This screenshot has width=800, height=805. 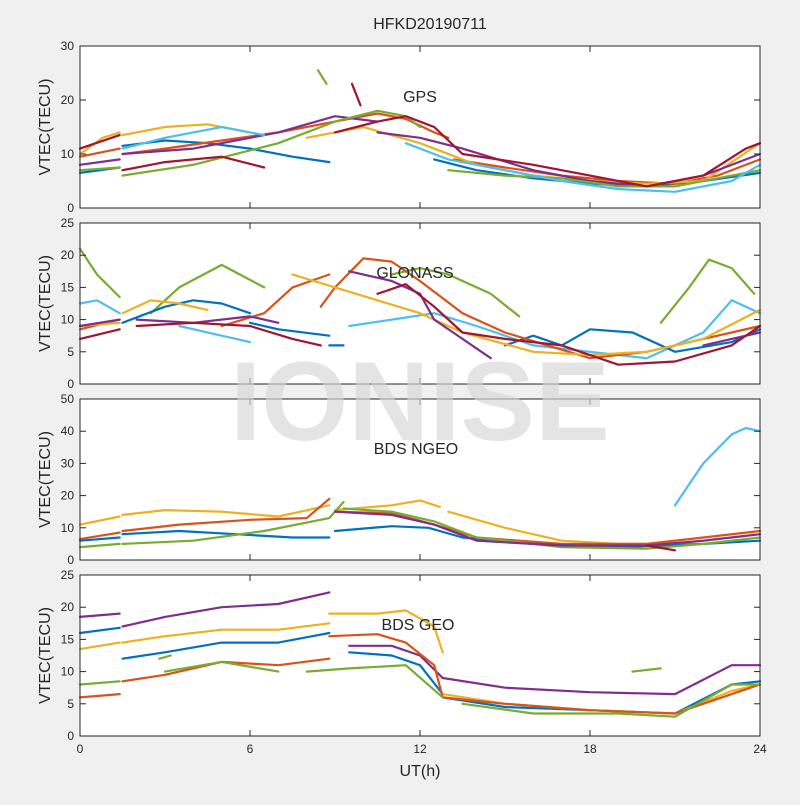 What do you see at coordinates (420, 749) in the screenshot?
I see `x-tick-label: 12` at bounding box center [420, 749].